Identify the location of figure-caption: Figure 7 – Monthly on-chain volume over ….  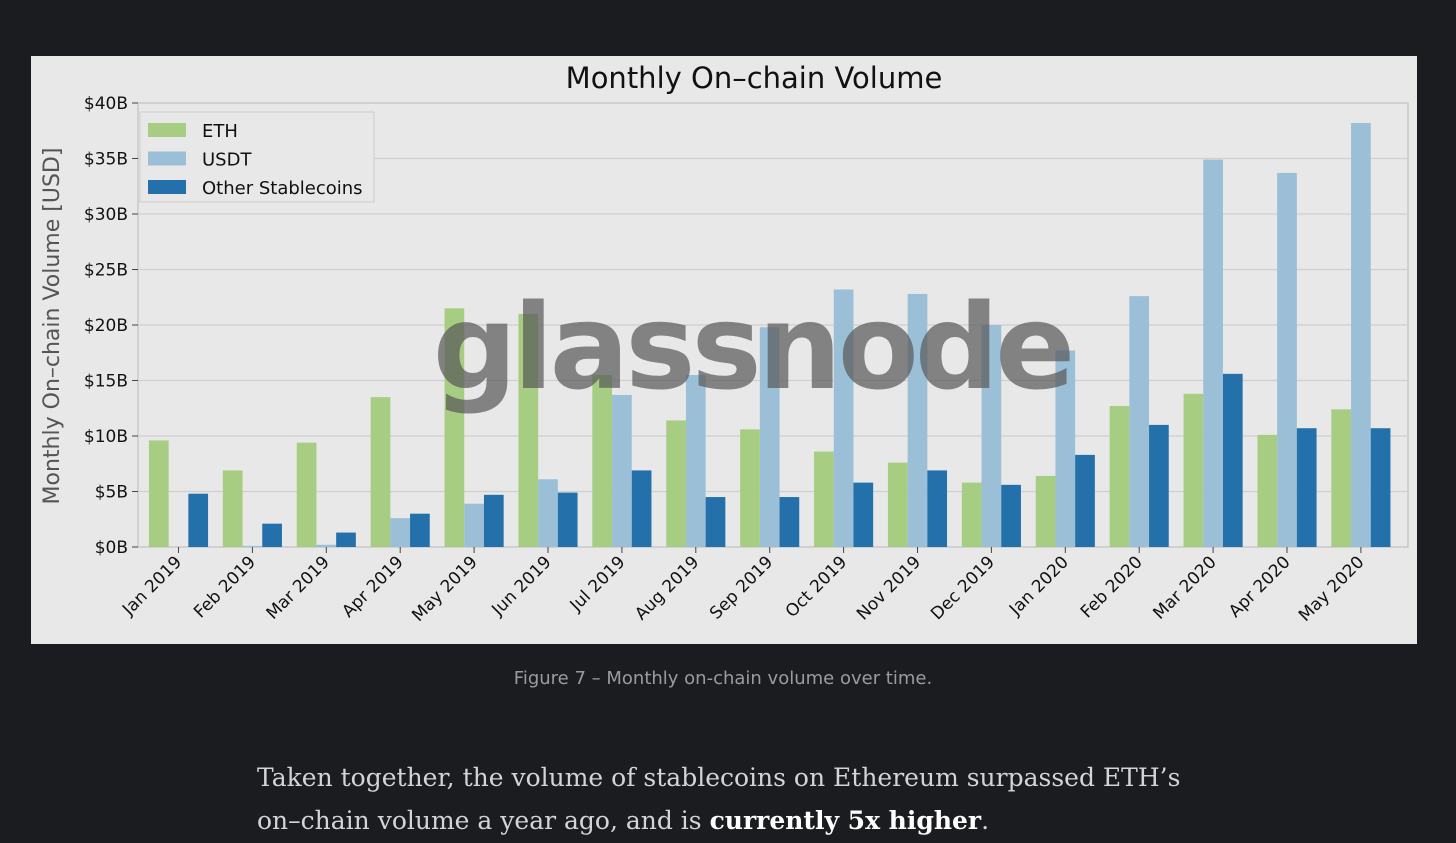
(723, 678).